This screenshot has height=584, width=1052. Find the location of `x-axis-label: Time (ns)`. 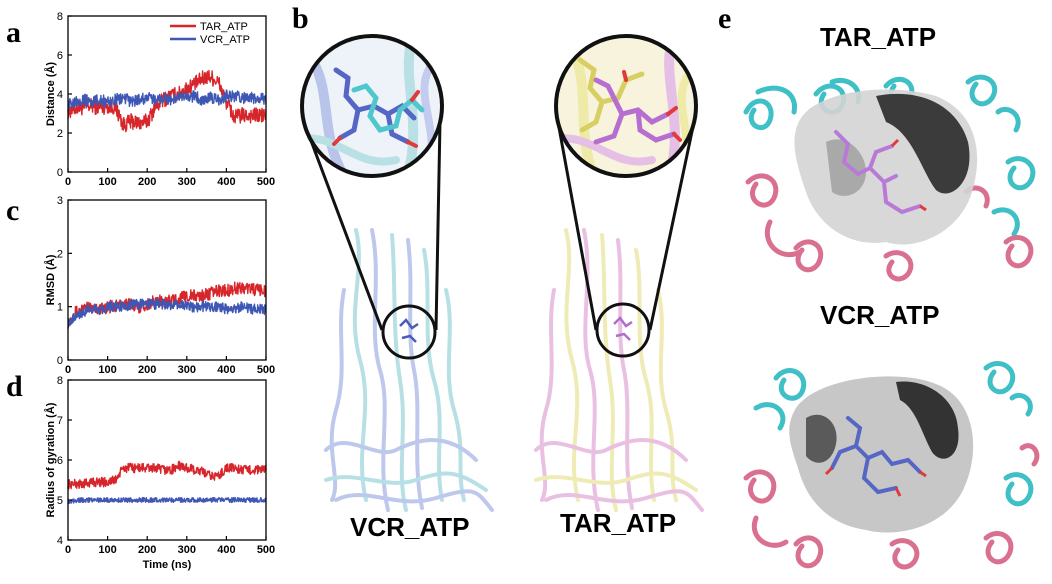

x-axis-label: Time (ns) is located at coordinates (167, 565).